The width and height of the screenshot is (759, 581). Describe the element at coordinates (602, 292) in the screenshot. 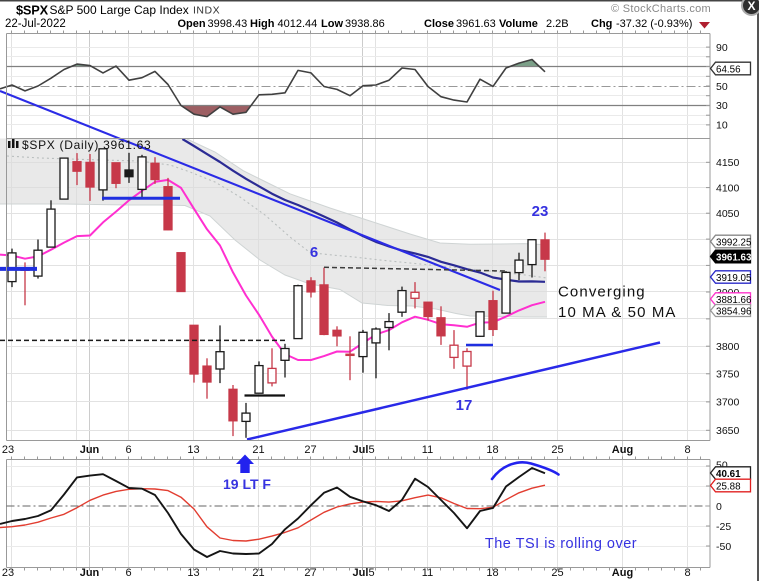

I see `svg-text: Converging` at that location.